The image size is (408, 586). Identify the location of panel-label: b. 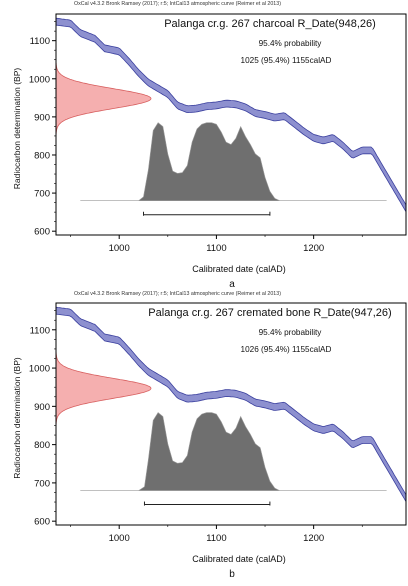
(232, 574).